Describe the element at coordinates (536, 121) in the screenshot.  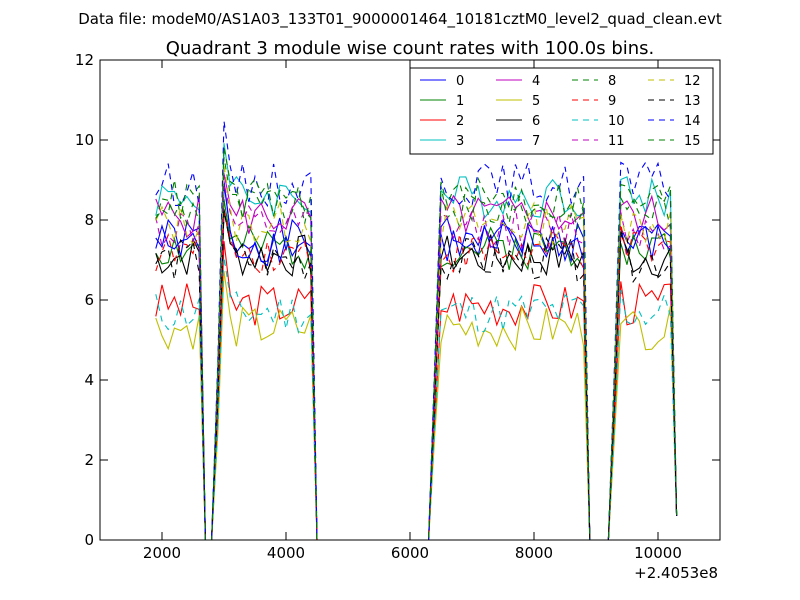
I see `legend-label-6: 6` at that location.